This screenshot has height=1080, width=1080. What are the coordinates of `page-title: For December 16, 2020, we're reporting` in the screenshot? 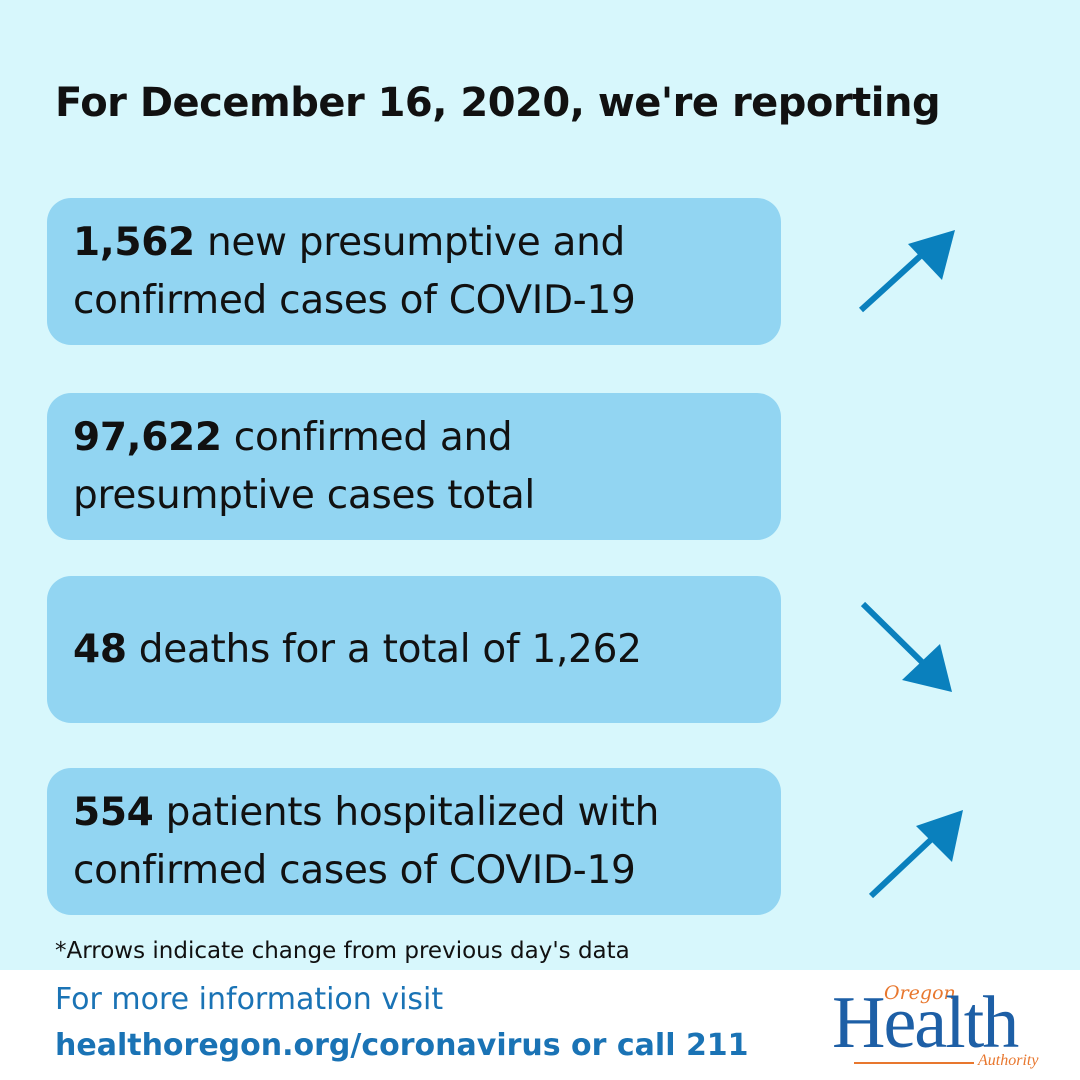 It's located at (498, 103).